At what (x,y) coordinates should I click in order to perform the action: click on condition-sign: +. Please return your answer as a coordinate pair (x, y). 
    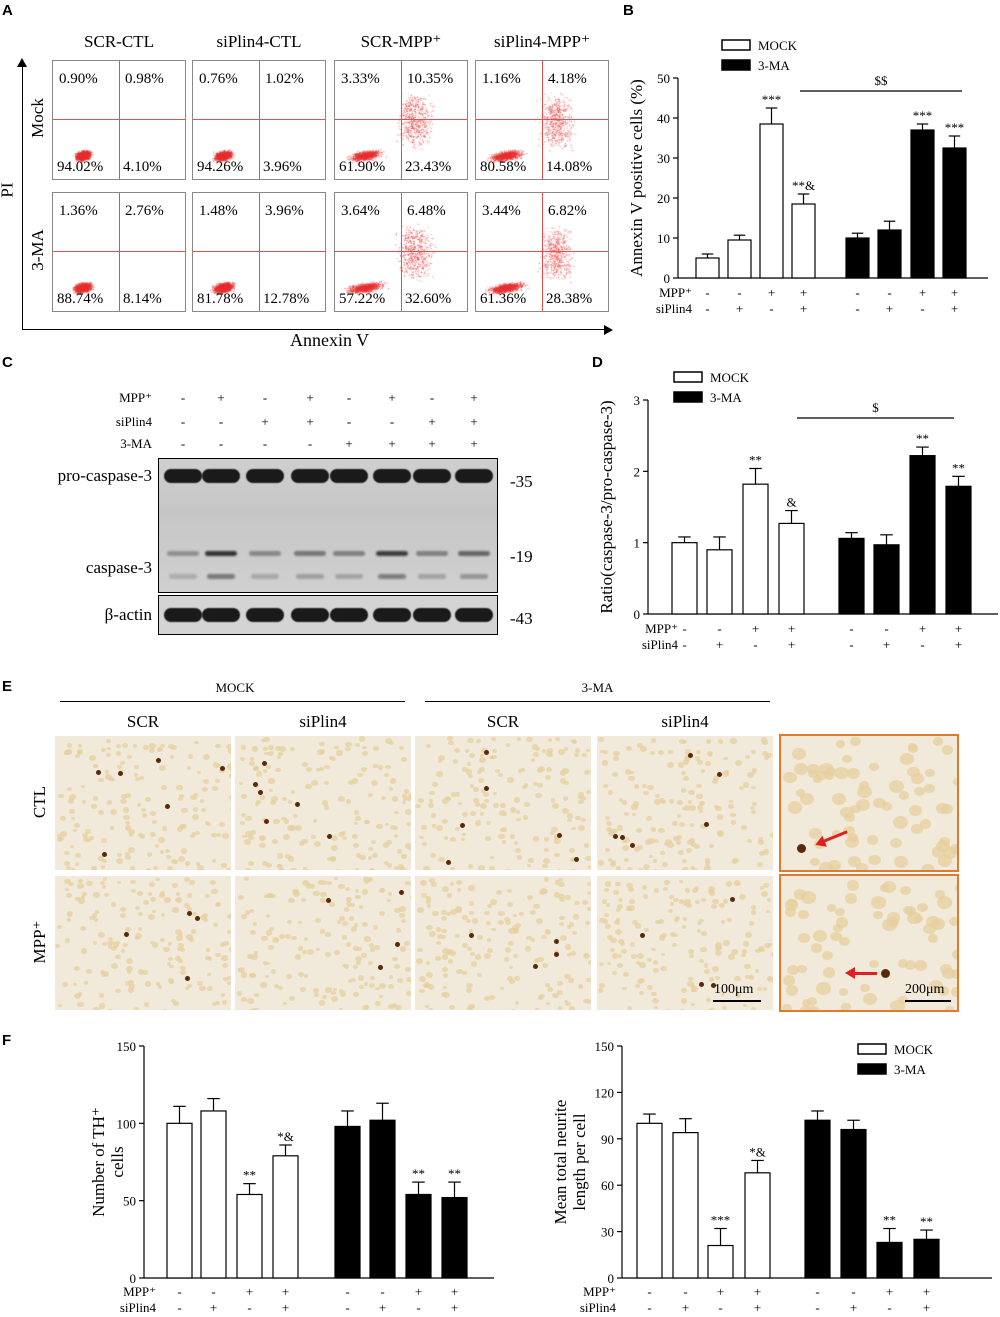
    Looking at the image, I should click on (954, 292).